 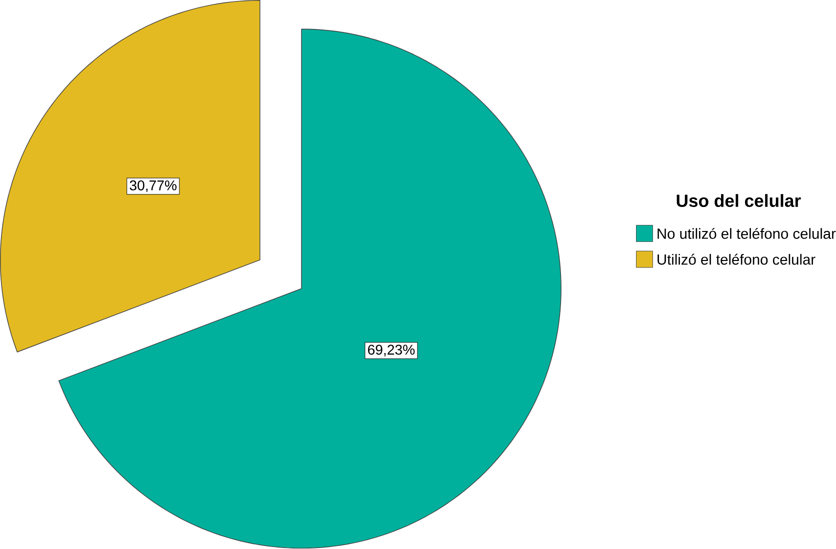 I want to click on legend-title: Uso del celular, so click(x=738, y=201).